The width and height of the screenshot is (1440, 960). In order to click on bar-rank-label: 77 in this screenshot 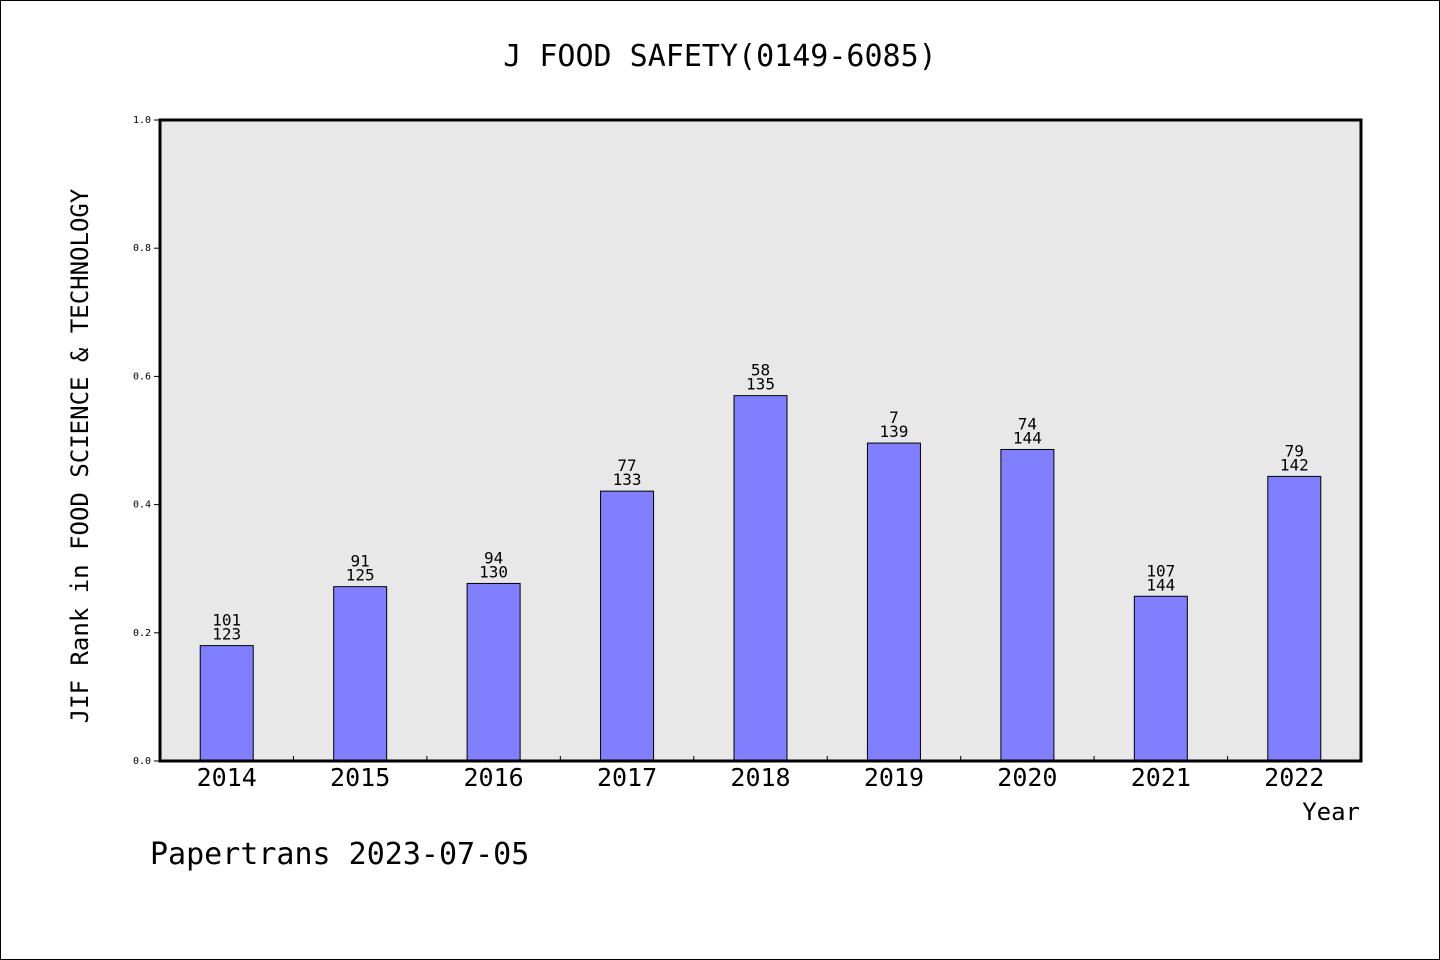, I will do `click(626, 465)`.